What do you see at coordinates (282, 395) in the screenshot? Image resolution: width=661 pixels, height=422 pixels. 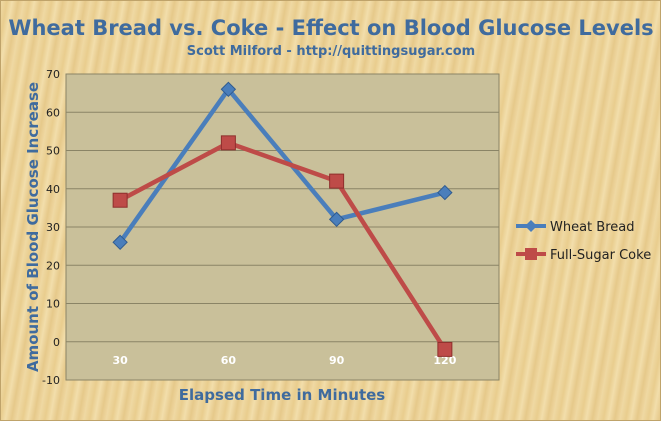 I see `x-axis-label: Elapsed Time in Minutes` at bounding box center [282, 395].